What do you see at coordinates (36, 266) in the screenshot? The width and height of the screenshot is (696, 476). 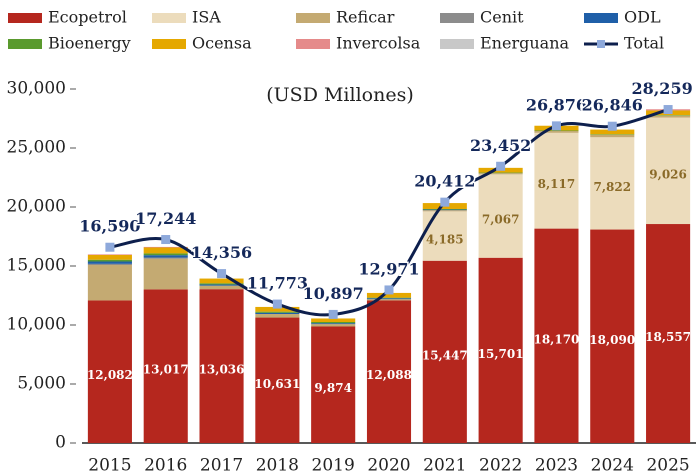 I see `y-tick-label: 15,000` at bounding box center [36, 266].